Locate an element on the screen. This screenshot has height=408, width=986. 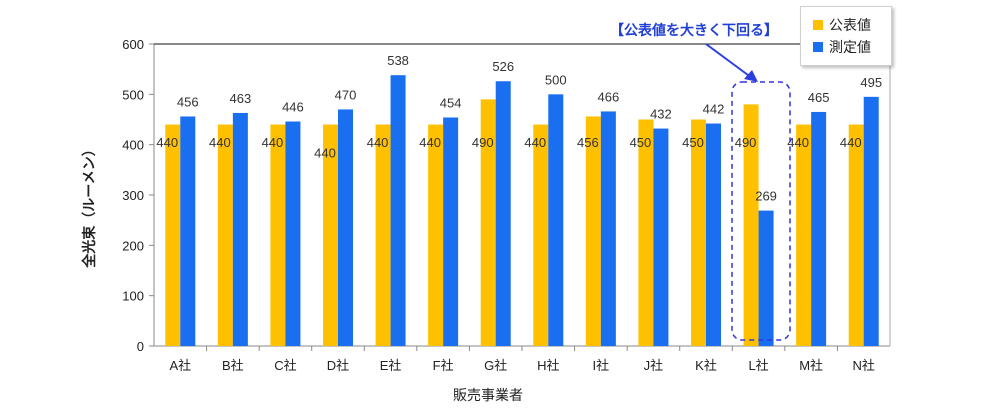
y-tick-label: 500 is located at coordinates (133, 94).